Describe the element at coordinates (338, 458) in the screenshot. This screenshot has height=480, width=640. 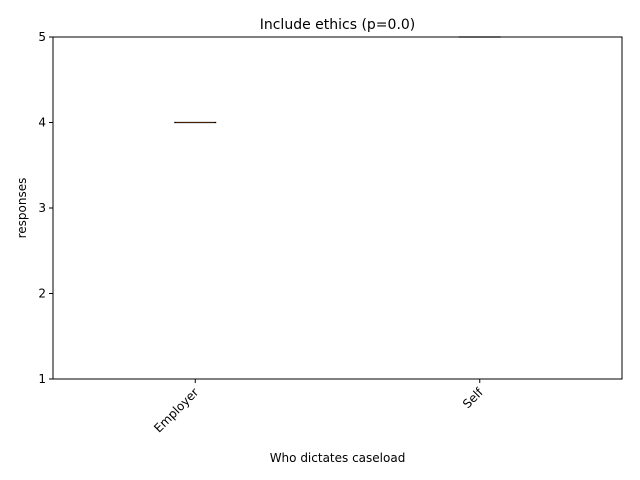
I see `x-axis-label: Who dictates caseload` at that location.